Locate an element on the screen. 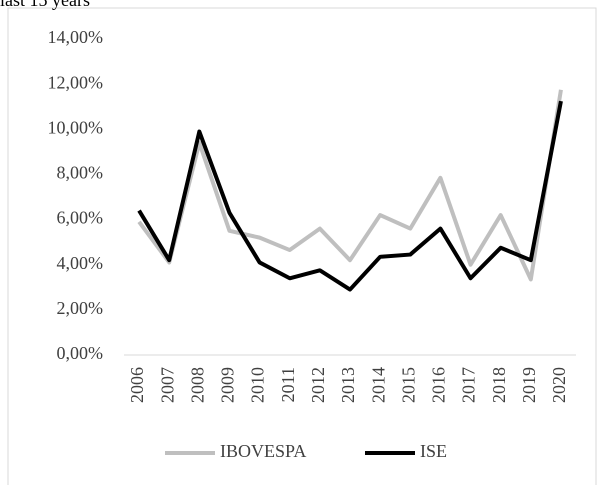 The width and height of the screenshot is (603, 485). x-tick-label: 2011 is located at coordinates (288, 384).